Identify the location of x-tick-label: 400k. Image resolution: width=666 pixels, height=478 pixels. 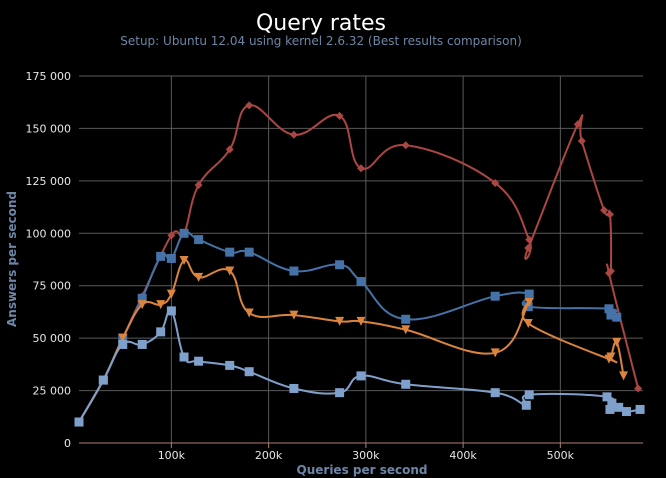
(463, 455).